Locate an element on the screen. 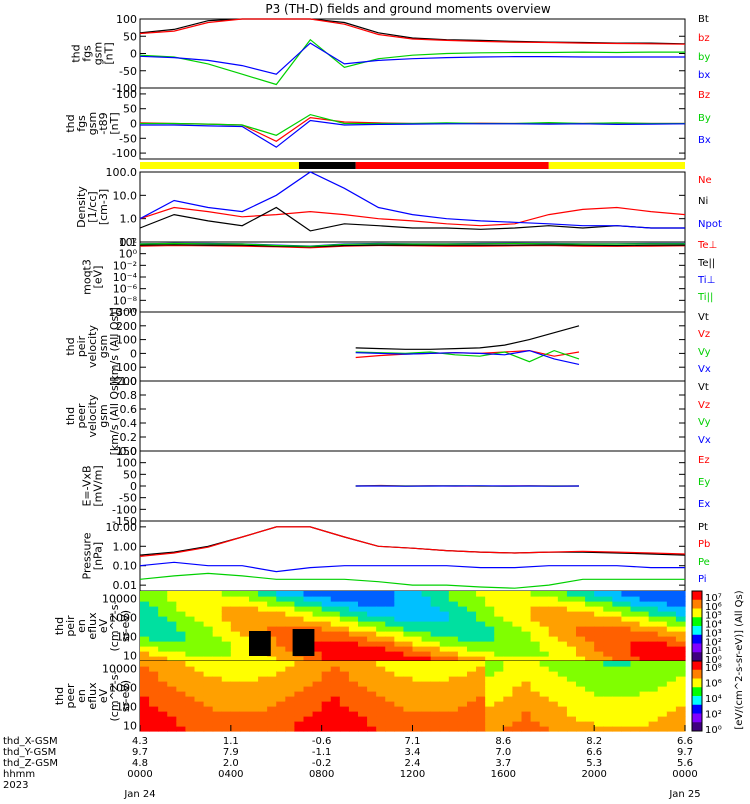  x-axis-row-label: hhmm is located at coordinates (19, 774).